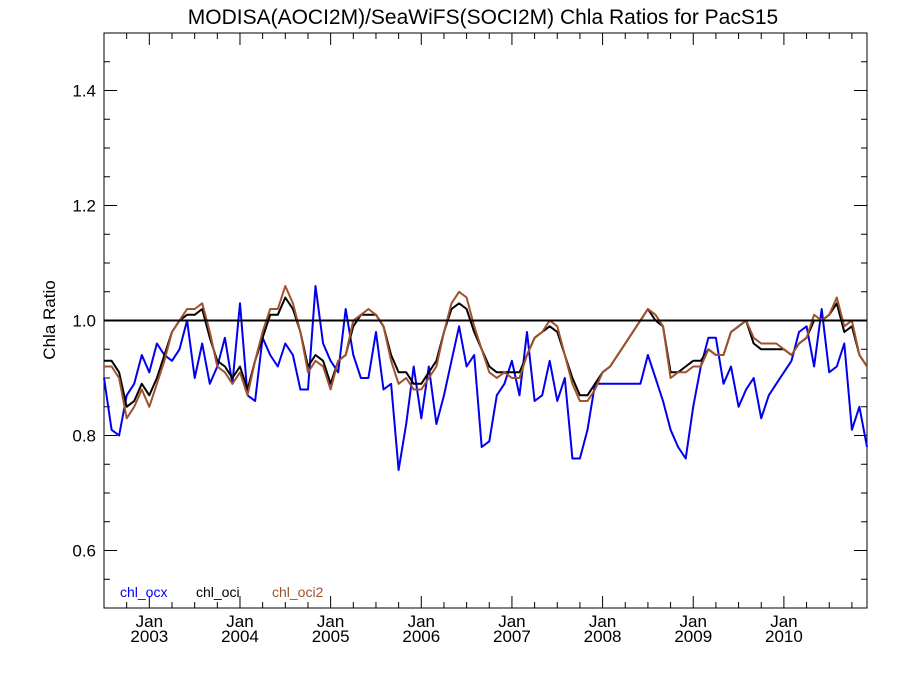 The image size is (900, 675). I want to click on x-tick-label-year: 2004, so click(240, 636).